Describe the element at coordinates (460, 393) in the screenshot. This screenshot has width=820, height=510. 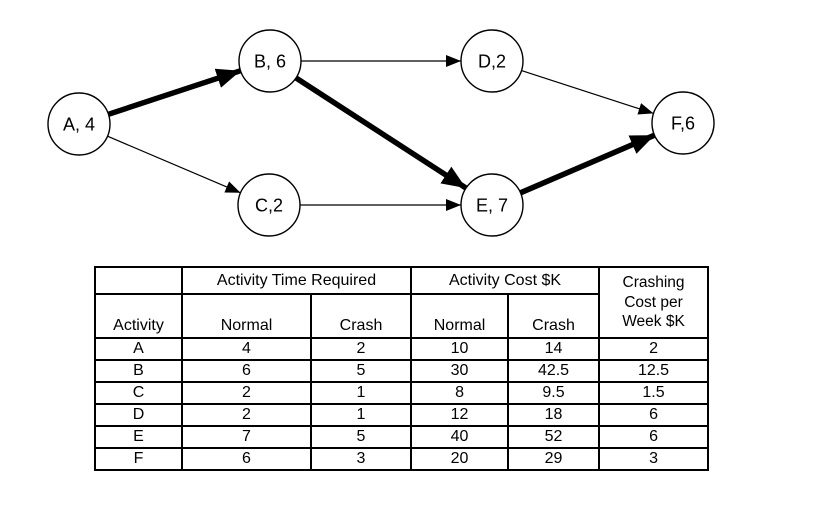
I see `value-cell: 8` at that location.